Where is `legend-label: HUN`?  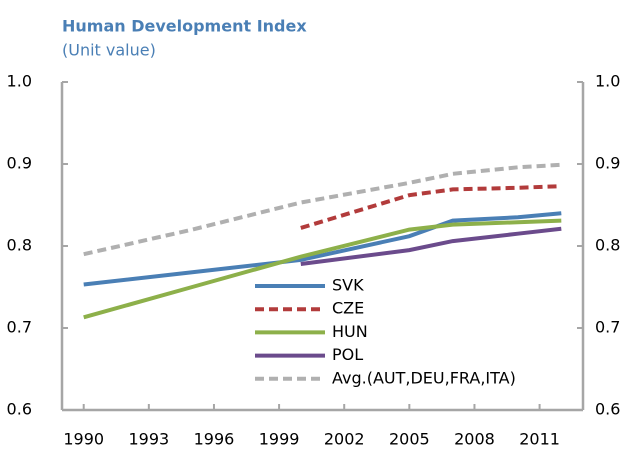
legend-label: HUN is located at coordinates (350, 331).